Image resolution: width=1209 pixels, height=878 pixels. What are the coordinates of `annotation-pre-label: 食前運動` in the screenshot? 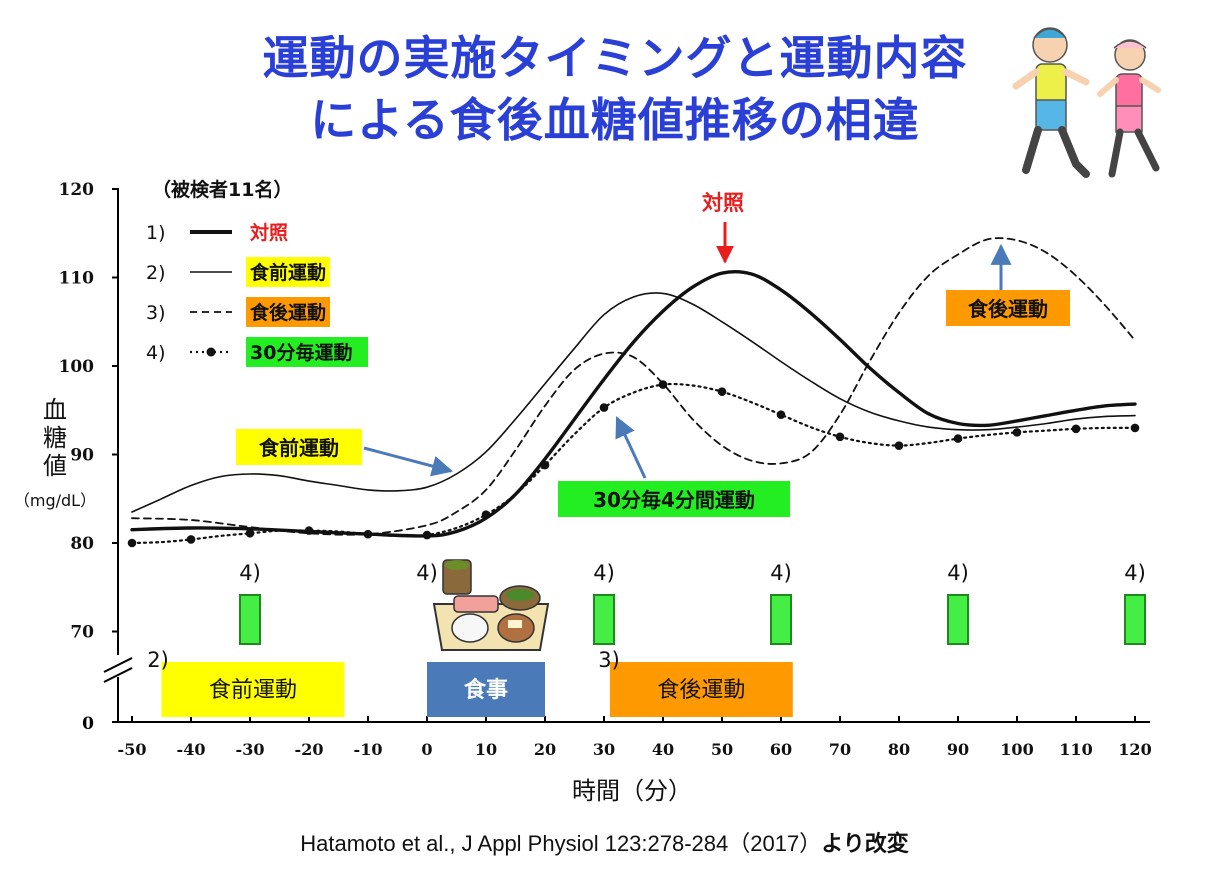 It's located at (299, 448).